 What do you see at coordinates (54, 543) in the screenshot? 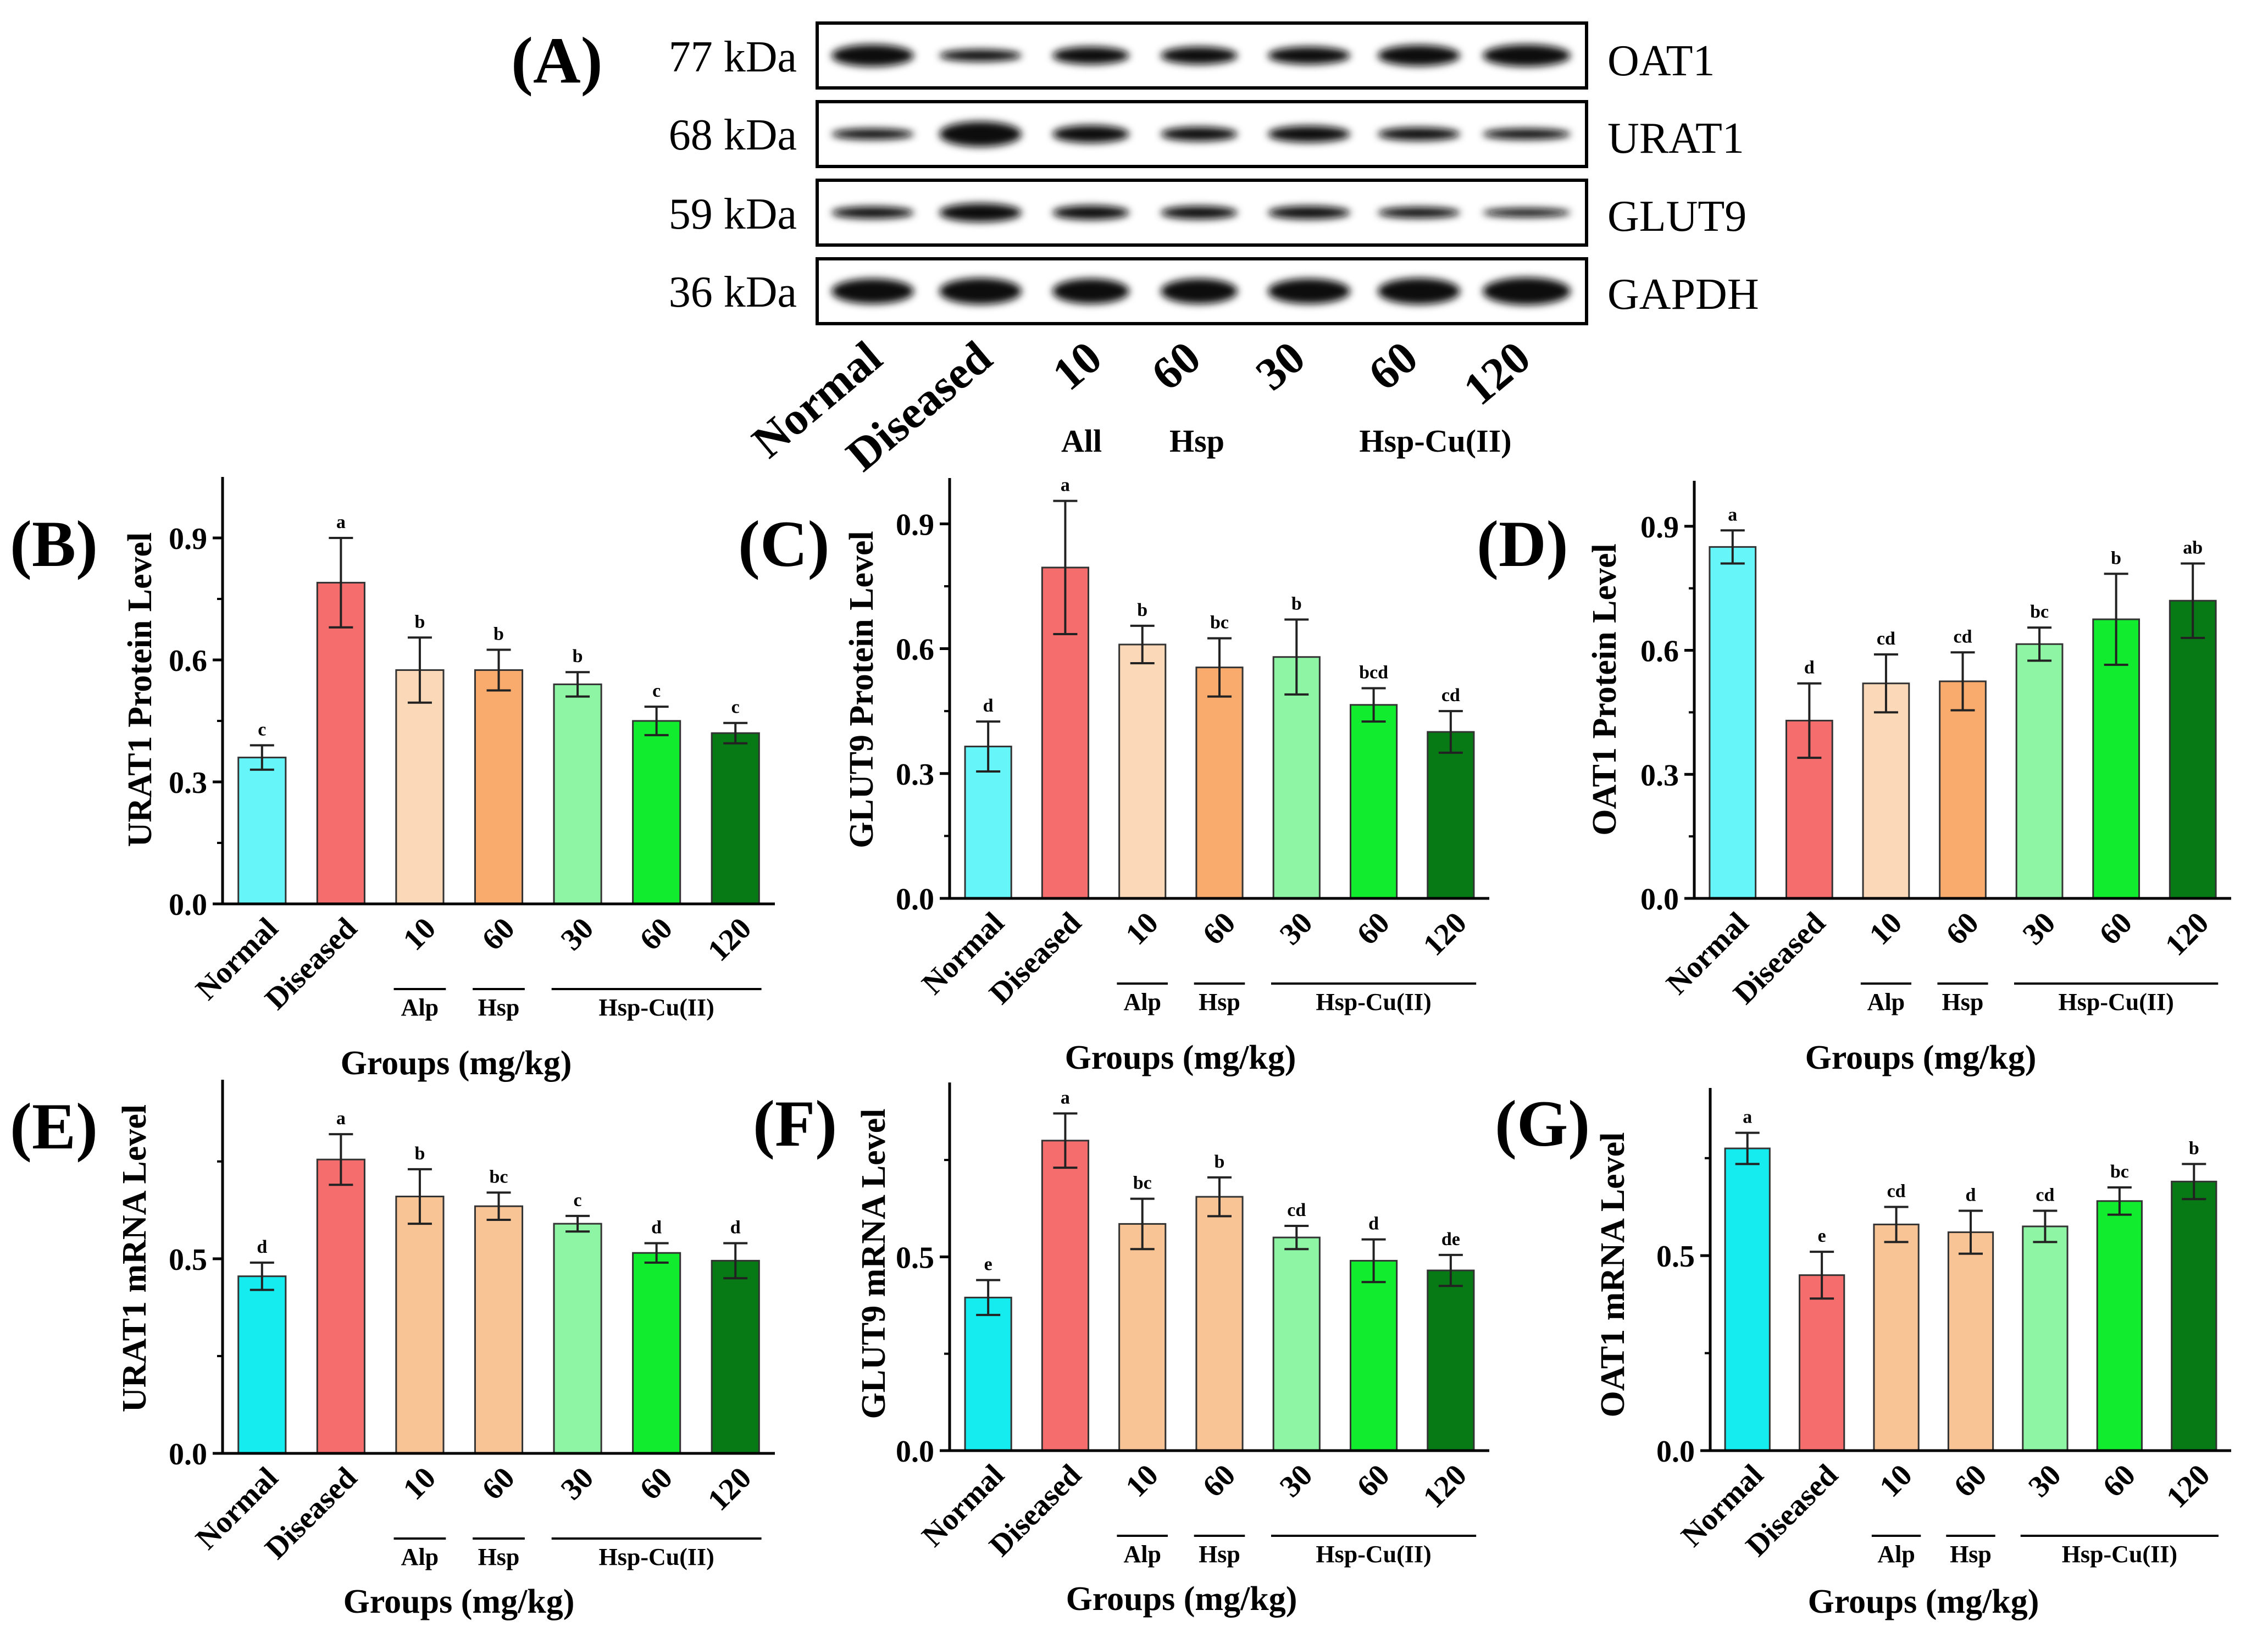
I see `panel-label: (B)` at bounding box center [54, 543].